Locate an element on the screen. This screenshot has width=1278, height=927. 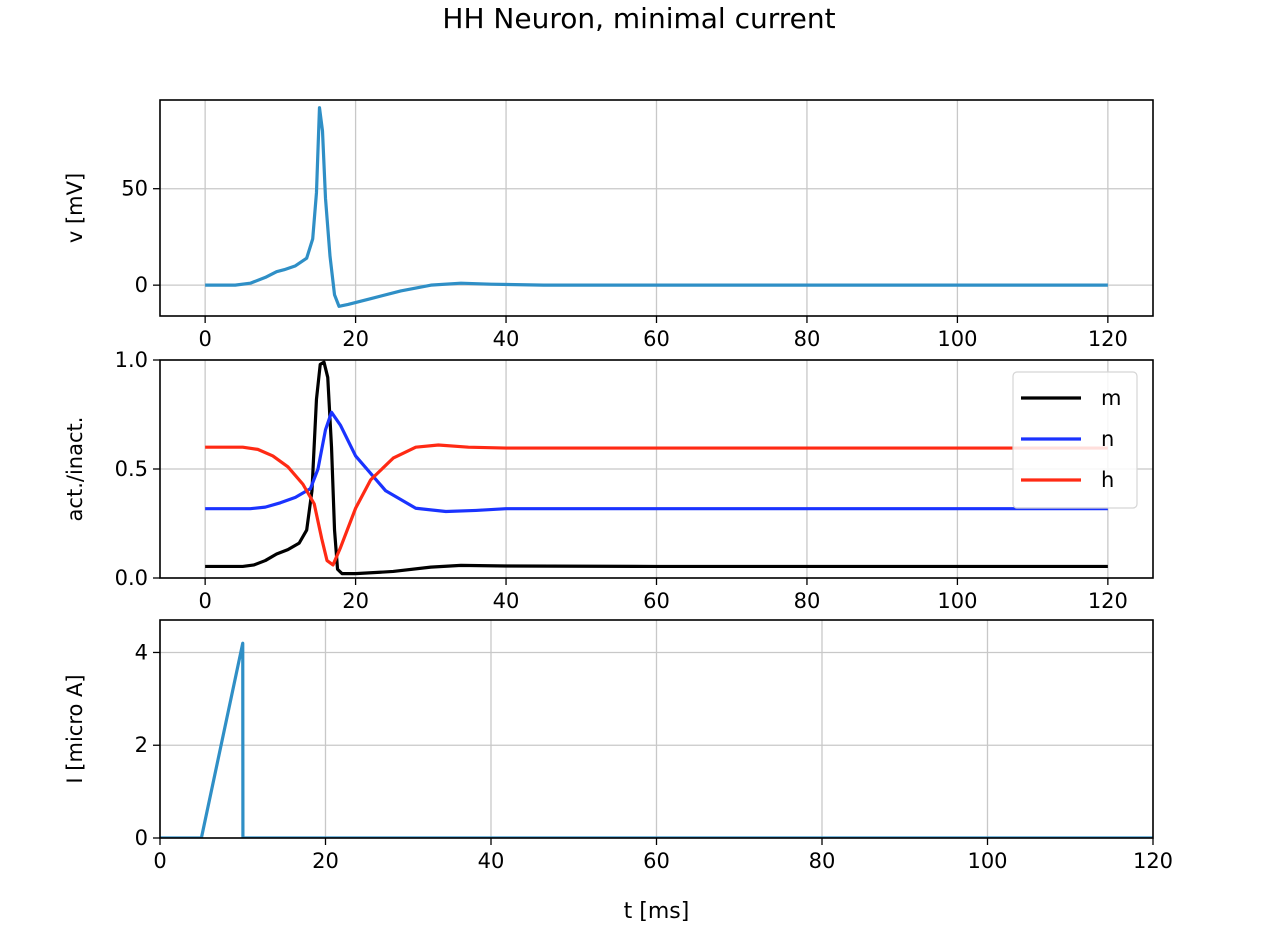
legend: mnh is located at coordinates (1075, 440).